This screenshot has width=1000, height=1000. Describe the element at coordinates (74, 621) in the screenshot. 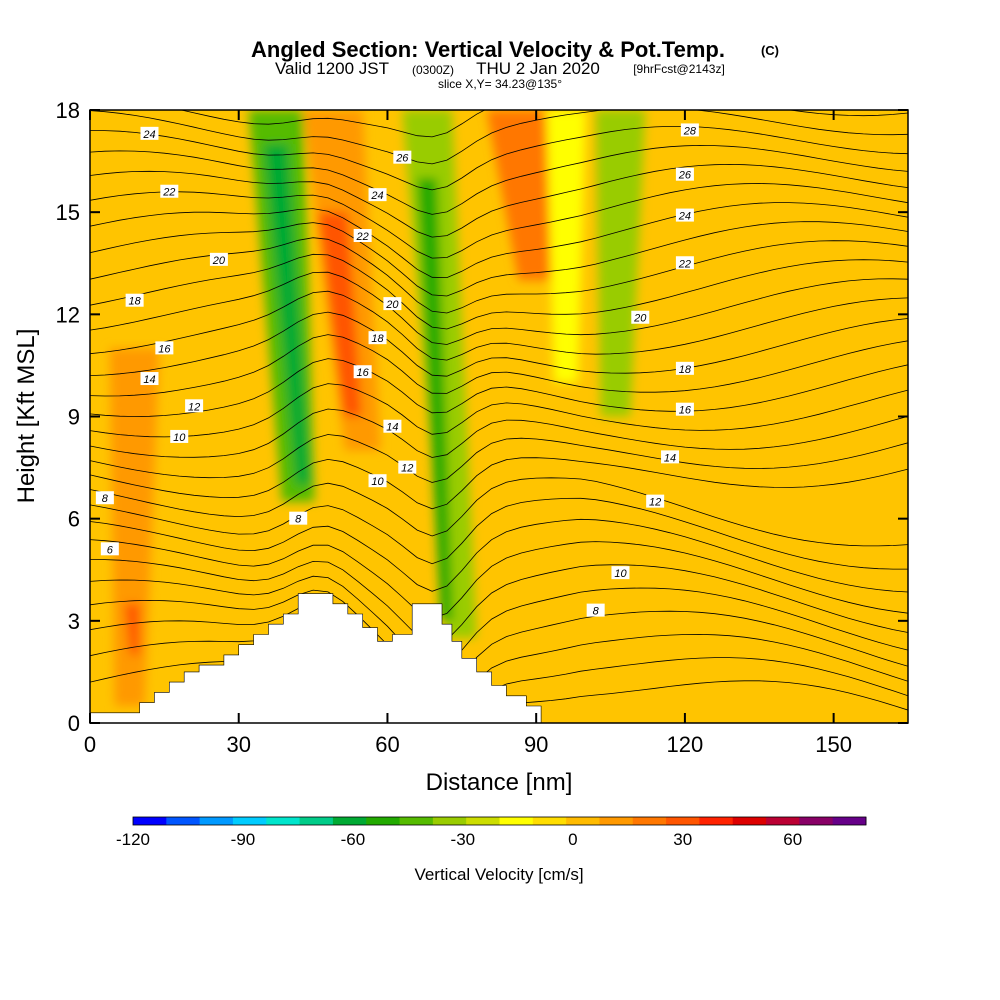

I see `y-tick-label: 3` at that location.